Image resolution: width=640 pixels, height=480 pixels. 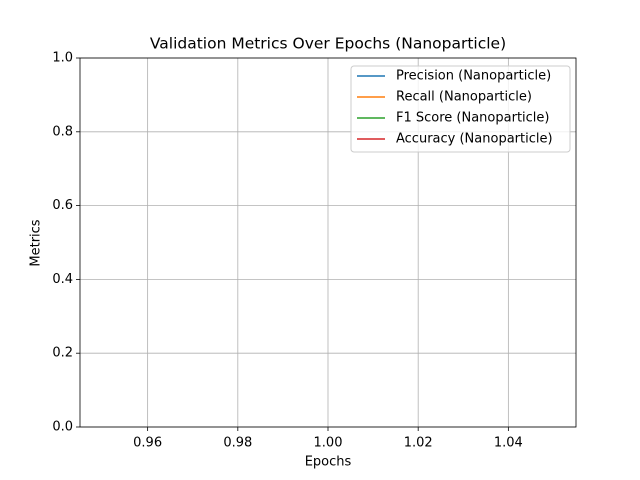 I want to click on y-tick-label: 0.6, so click(x=62, y=205).